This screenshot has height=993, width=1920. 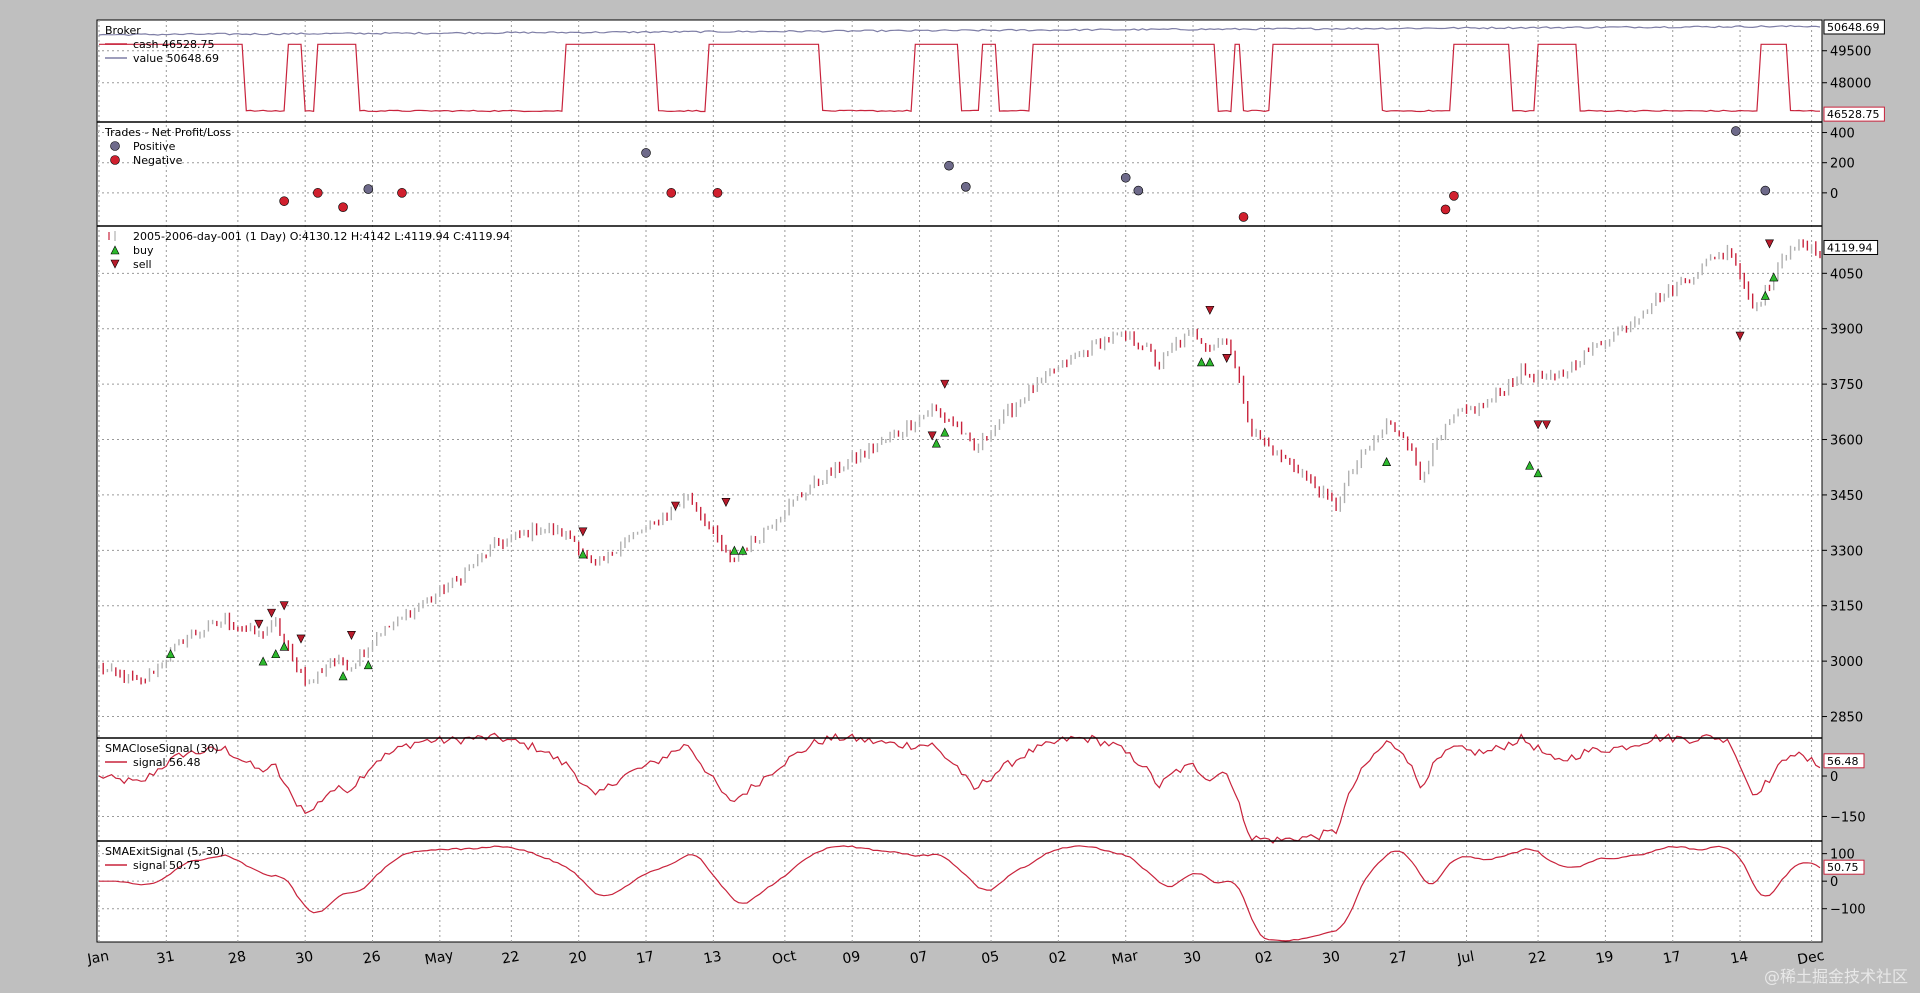 I want to click on y-tick-label: 3300, so click(x=1846, y=551).